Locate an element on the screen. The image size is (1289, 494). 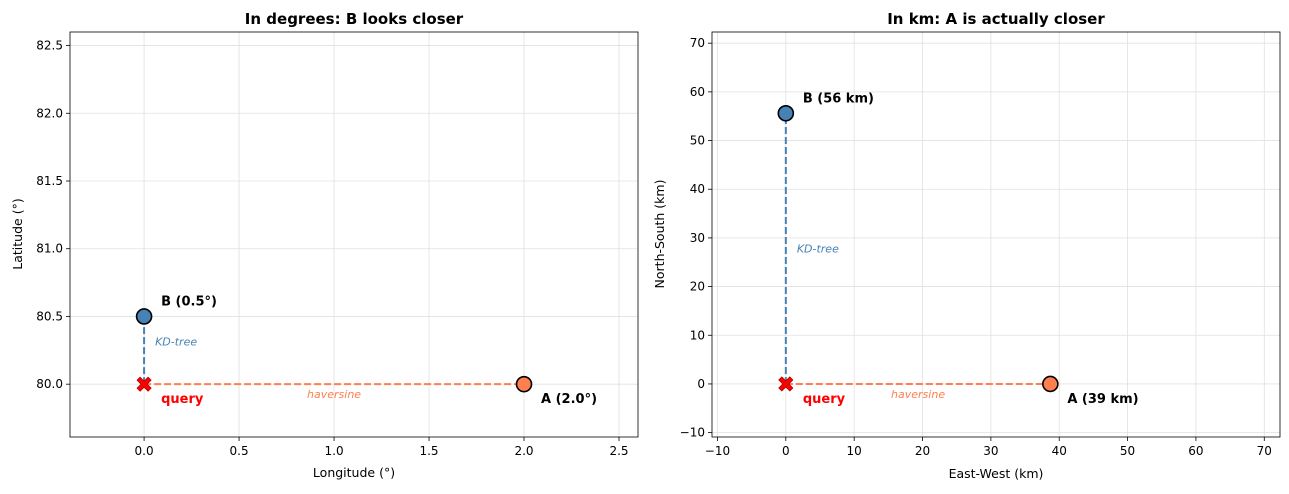
left-point-A is located at coordinates (524, 384).